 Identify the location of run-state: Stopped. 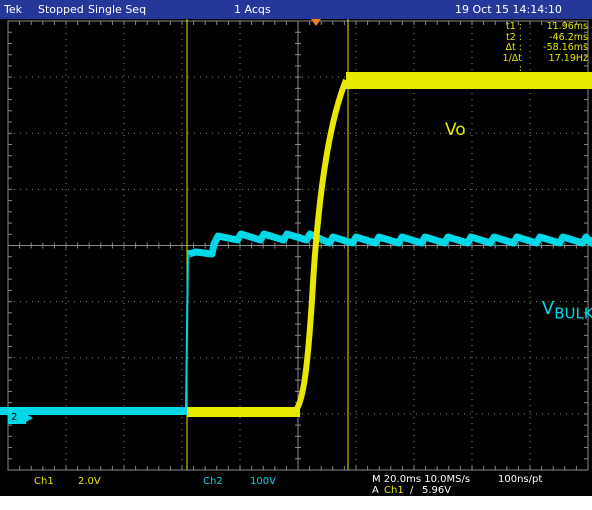
(61, 9).